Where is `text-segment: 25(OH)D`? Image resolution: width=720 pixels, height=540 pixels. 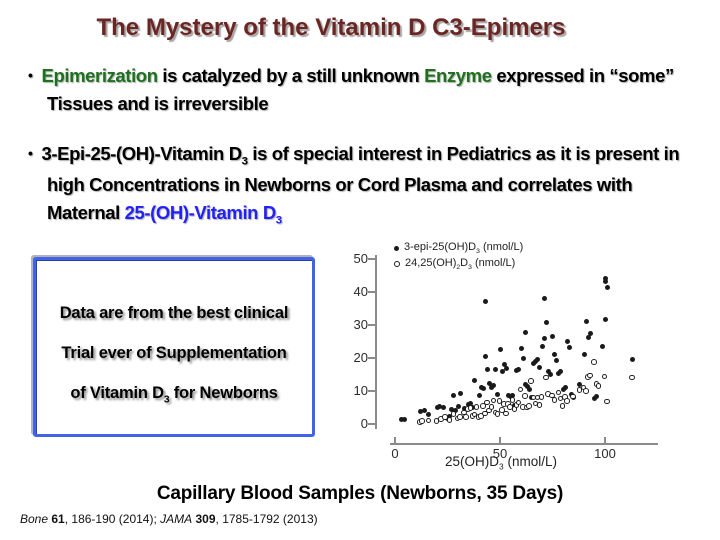
text-segment: 25(OH)D is located at coordinates (472, 461).